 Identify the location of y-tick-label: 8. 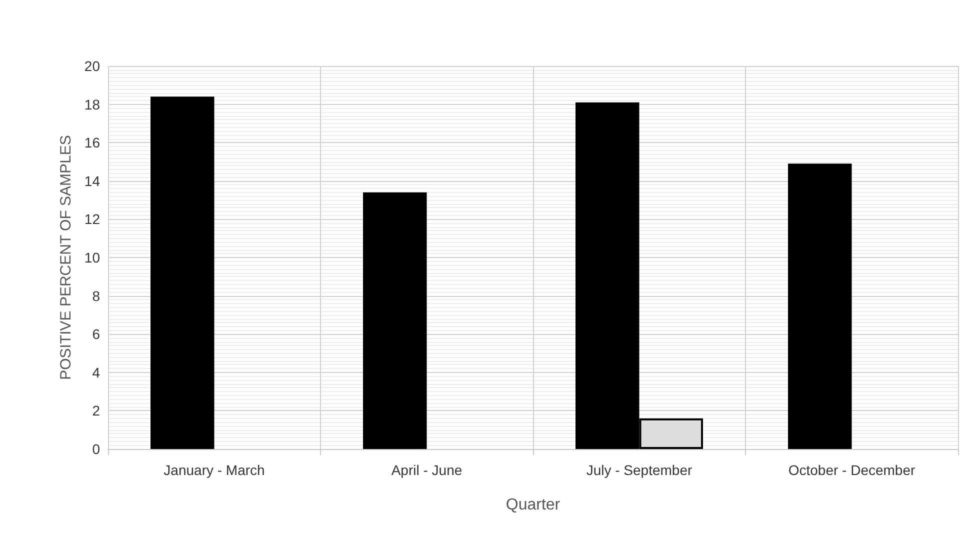
(96, 296).